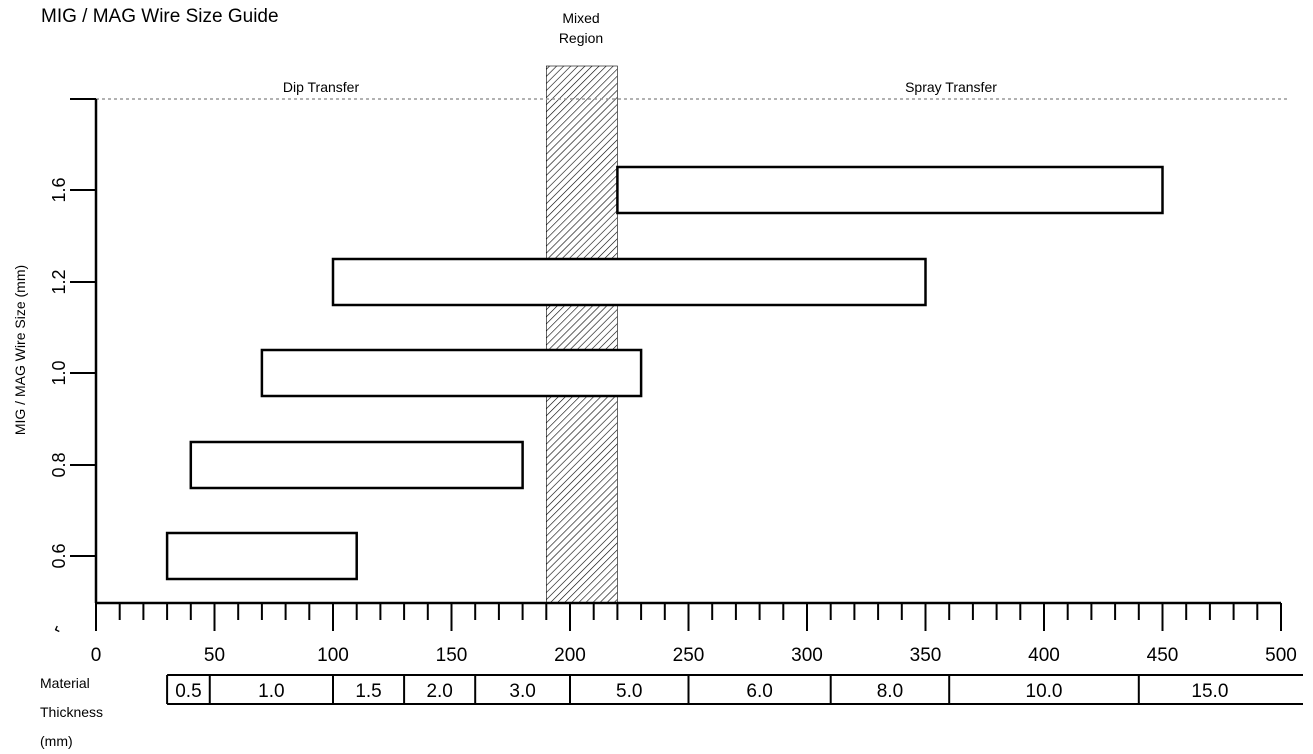 The image size is (1313, 754). What do you see at coordinates (356, 465) in the screenshot?
I see `wire-range-bar-0.8` at bounding box center [356, 465].